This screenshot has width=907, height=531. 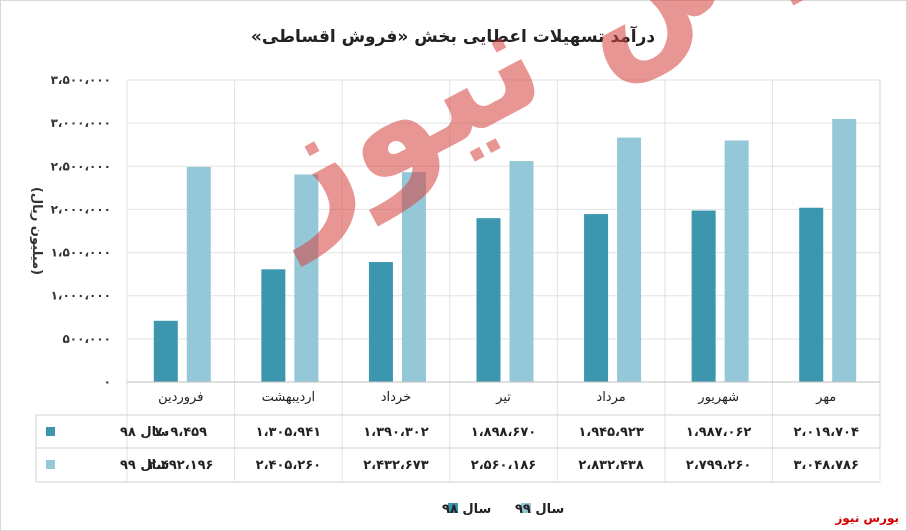 What do you see at coordinates (453, 36) in the screenshot?
I see `chart-title: درآمد تسهیلات اعطایی بخش «فروش اقساطی»` at bounding box center [453, 36].